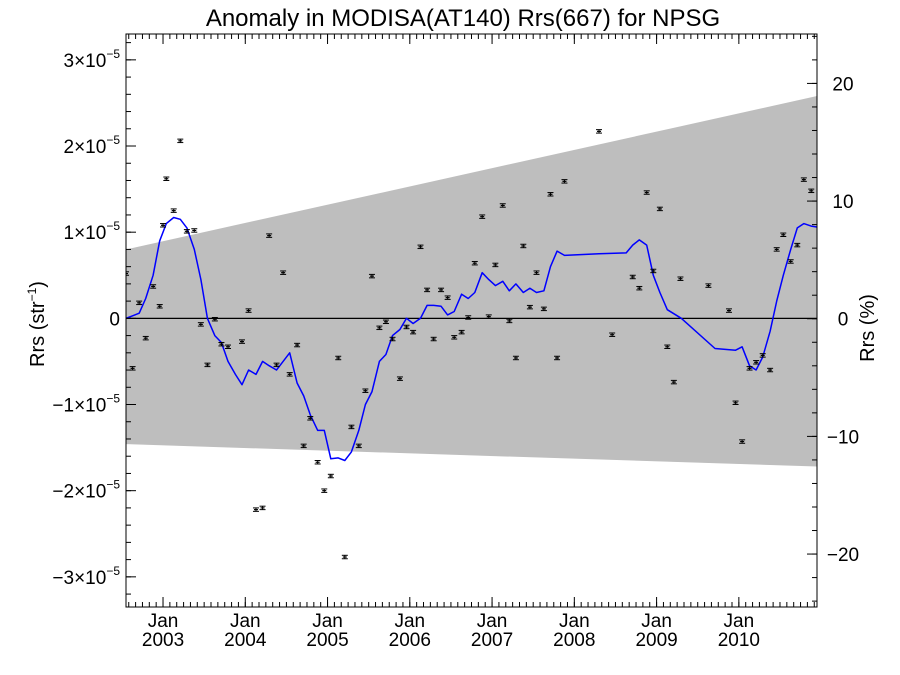 The image size is (900, 675). I want to click on y-axis-left-label: Rrs (str−1), so click(37, 324).